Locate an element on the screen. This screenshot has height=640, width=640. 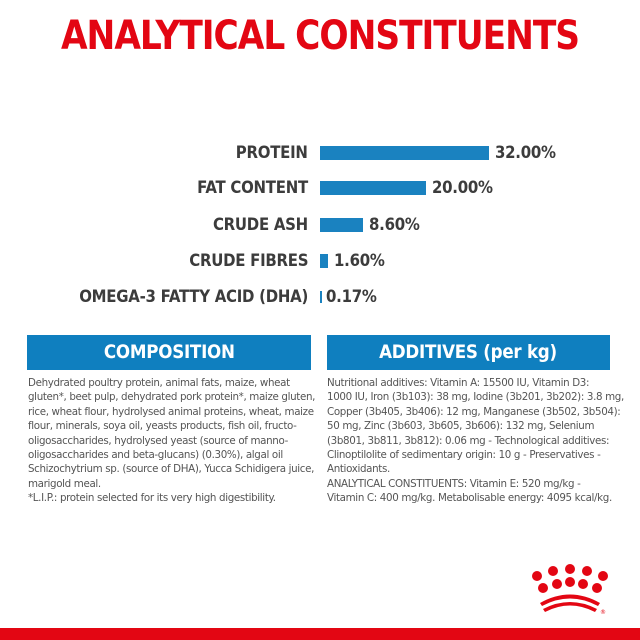
bar-value: 20.00% is located at coordinates (462, 188).